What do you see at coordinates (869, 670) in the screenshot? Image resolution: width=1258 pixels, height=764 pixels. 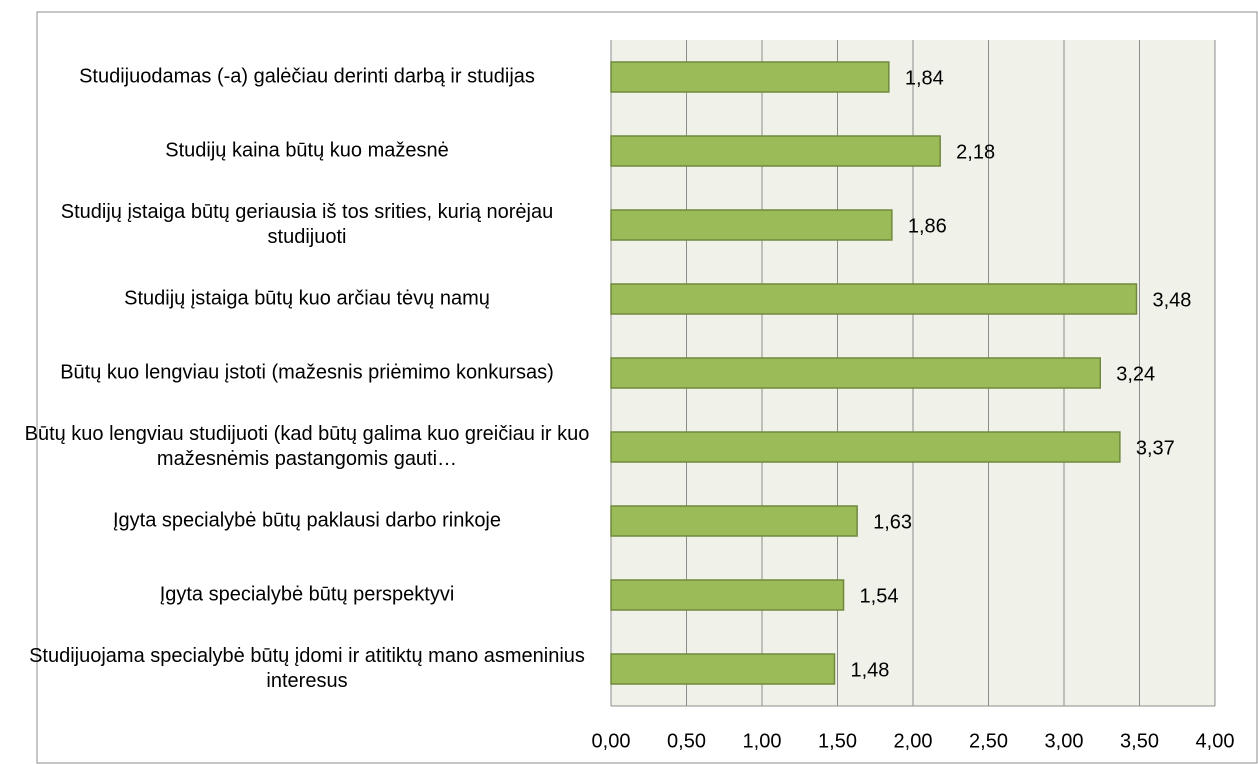 I see `data-label: 1,48` at bounding box center [869, 670].